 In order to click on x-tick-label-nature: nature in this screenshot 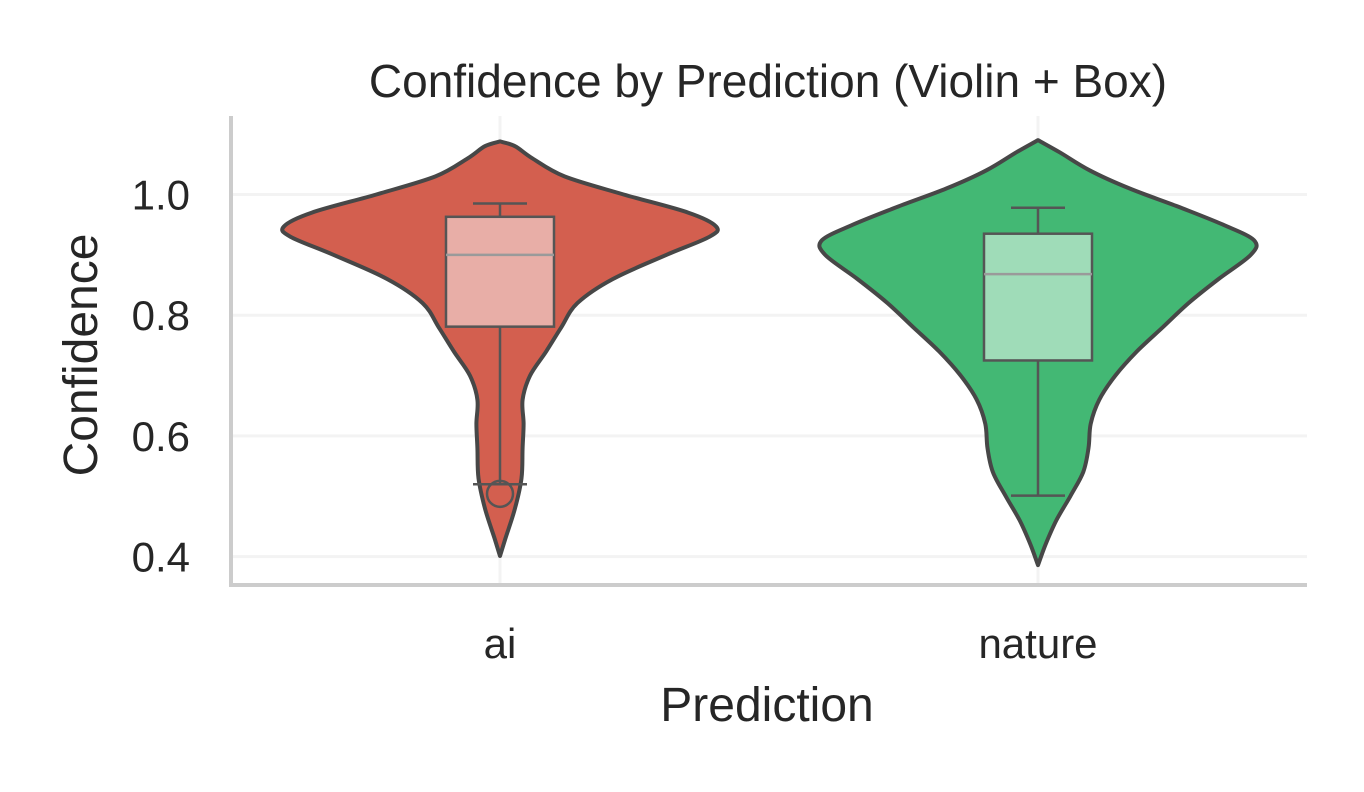, I will do `click(1037, 643)`.